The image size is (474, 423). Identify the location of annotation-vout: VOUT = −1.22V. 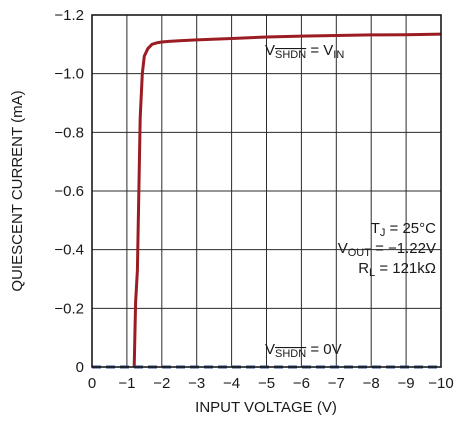
(387, 249).